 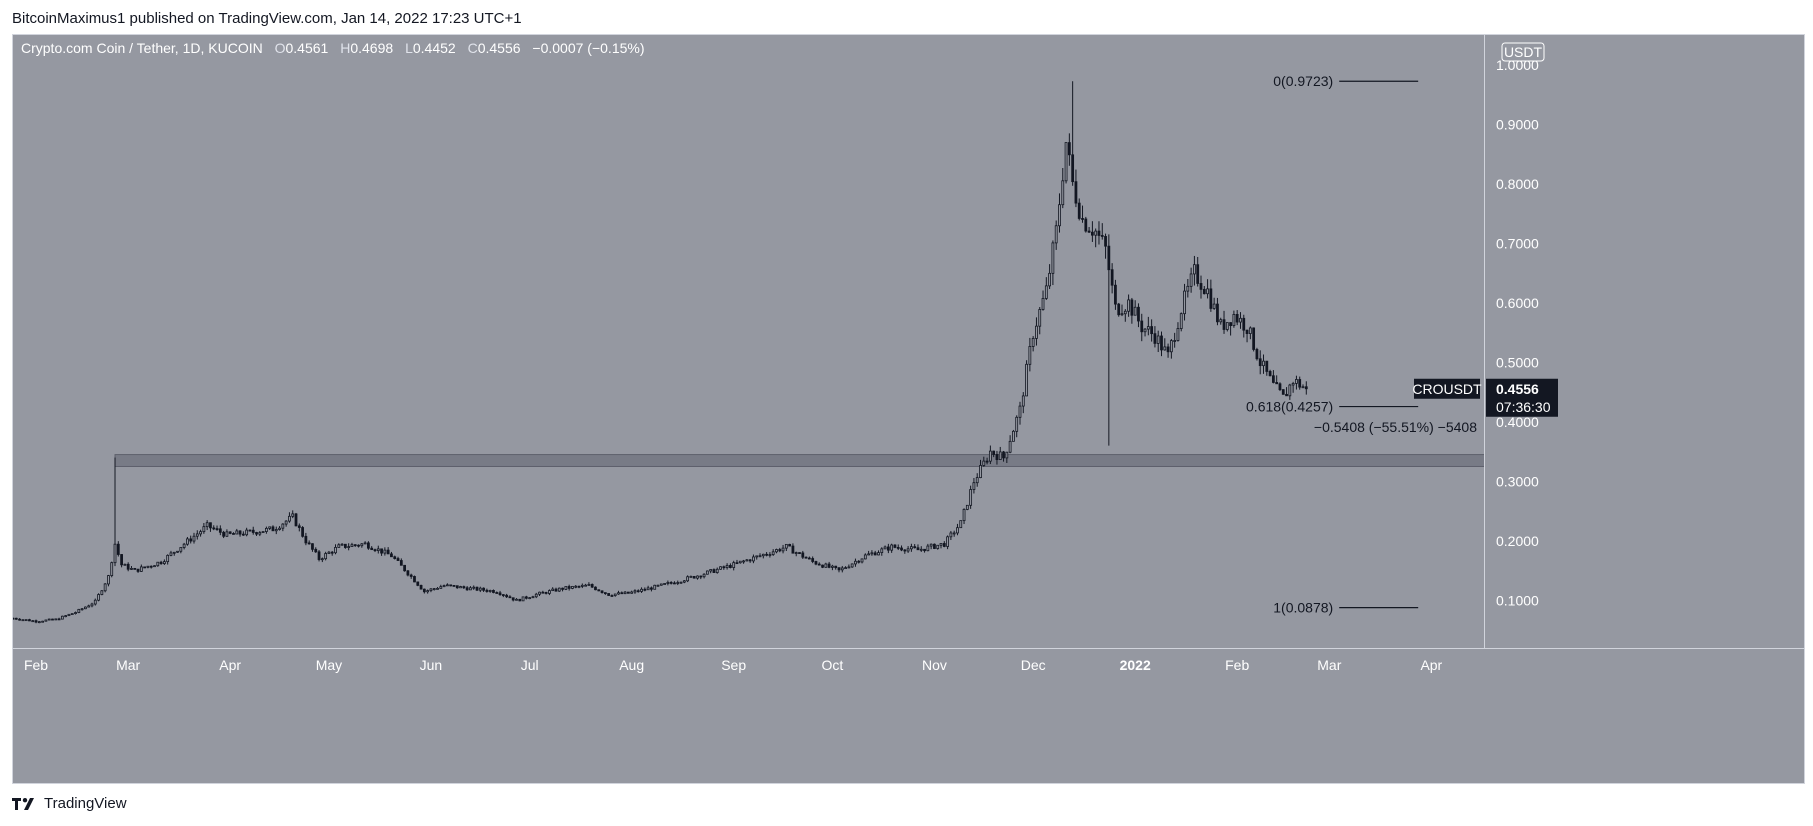 I want to click on time-tick-label: Apr, so click(x=230, y=665).